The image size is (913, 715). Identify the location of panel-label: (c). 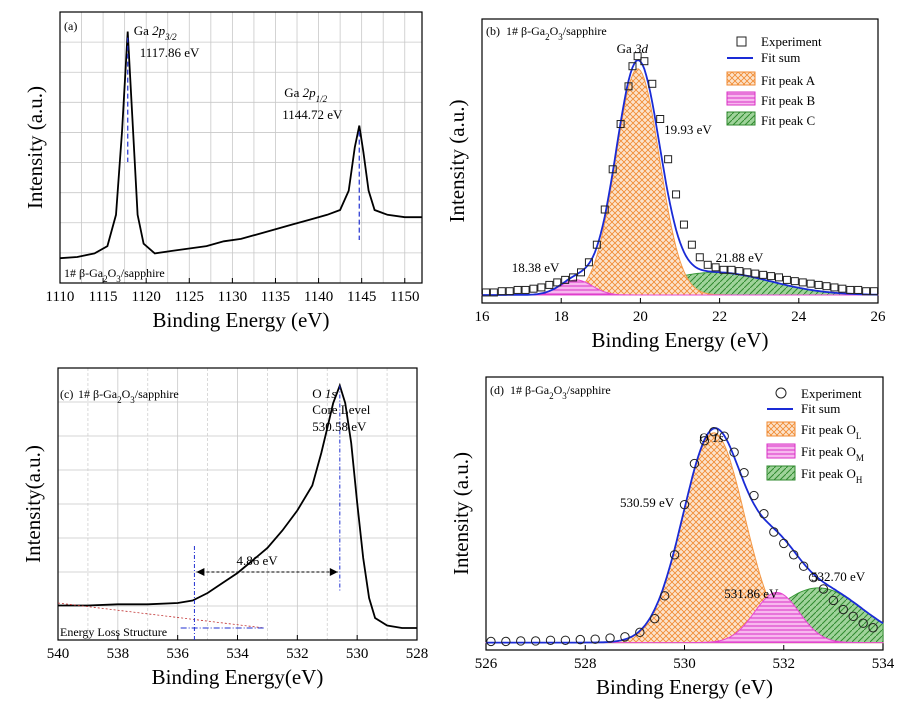
(66, 394).